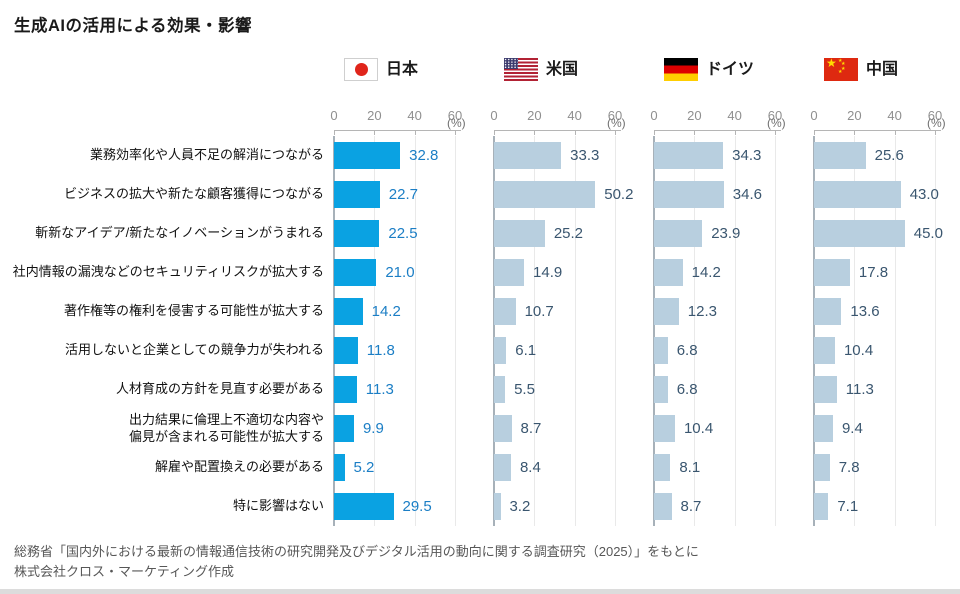 This screenshot has width=960, height=594. Describe the element at coordinates (539, 311) in the screenshot. I see `bar-value-label: 10.7` at that location.